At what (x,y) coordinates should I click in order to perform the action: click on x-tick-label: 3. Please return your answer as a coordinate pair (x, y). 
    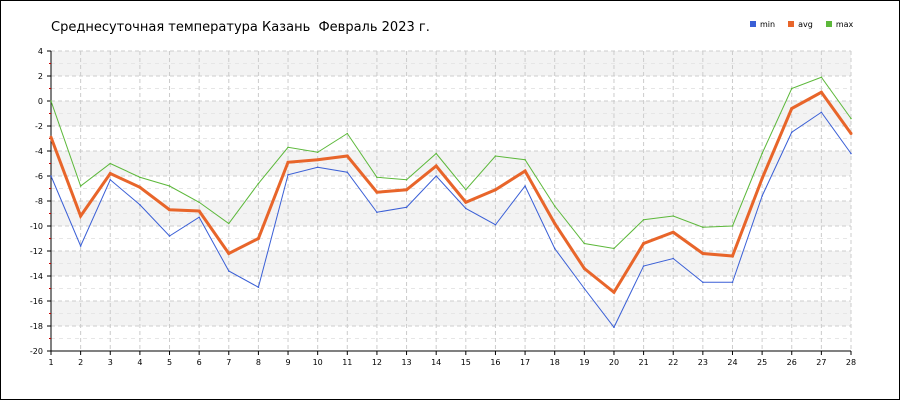
    Looking at the image, I should click on (110, 362).